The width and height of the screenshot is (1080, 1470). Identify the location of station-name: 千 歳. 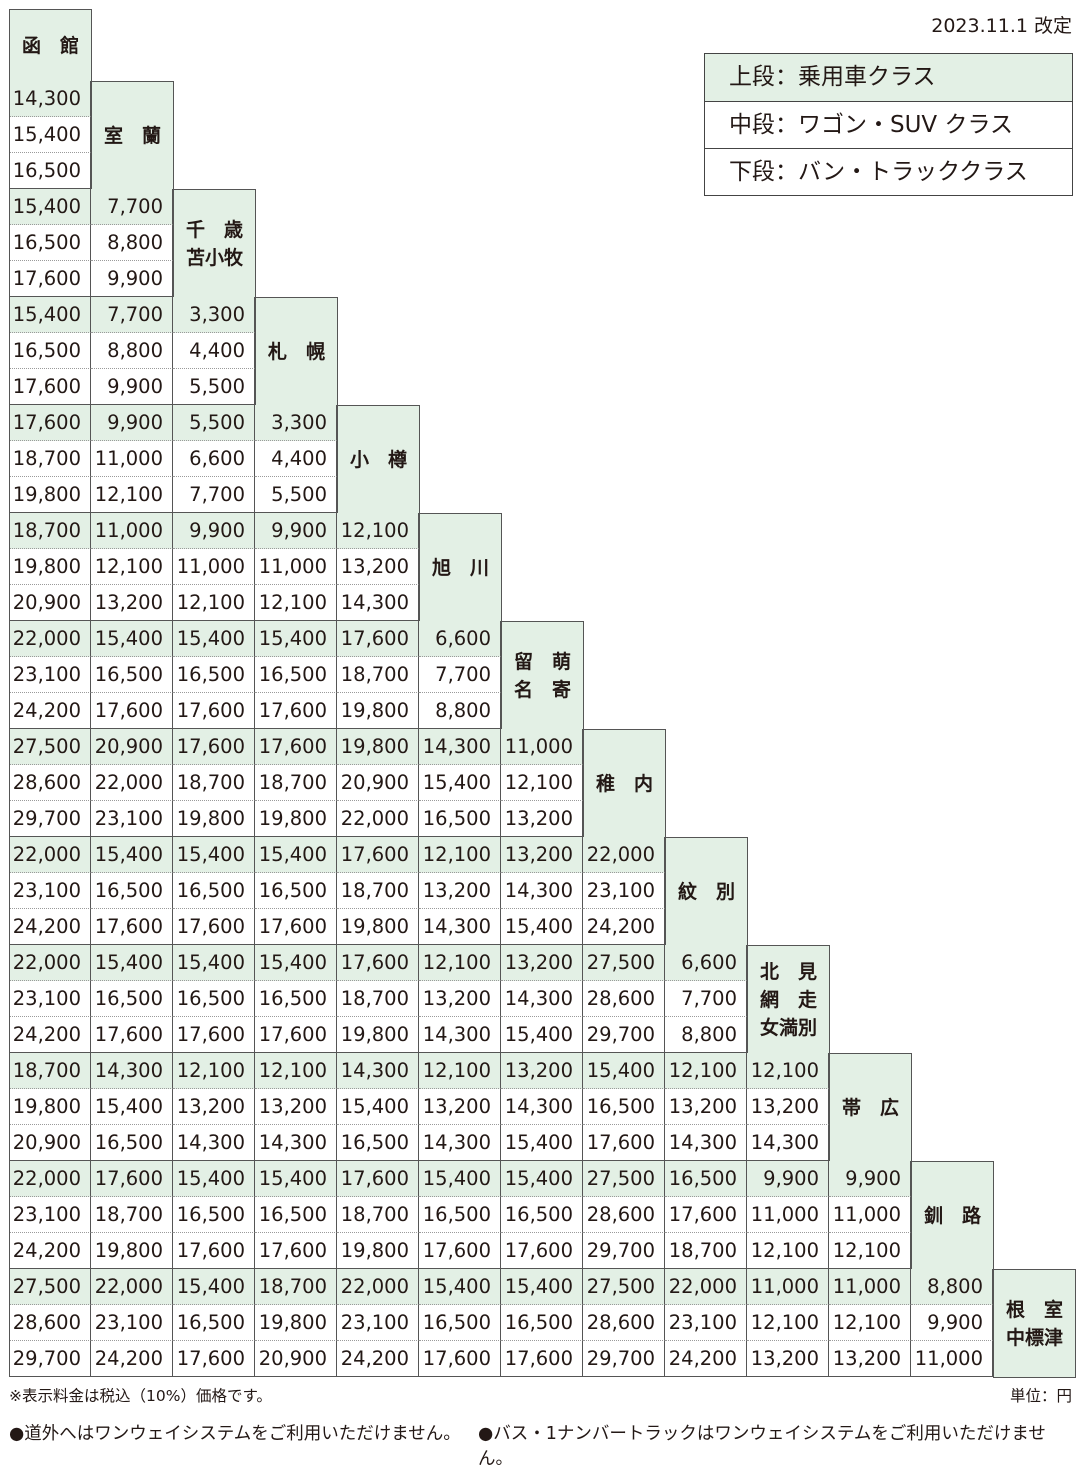
(214, 229).